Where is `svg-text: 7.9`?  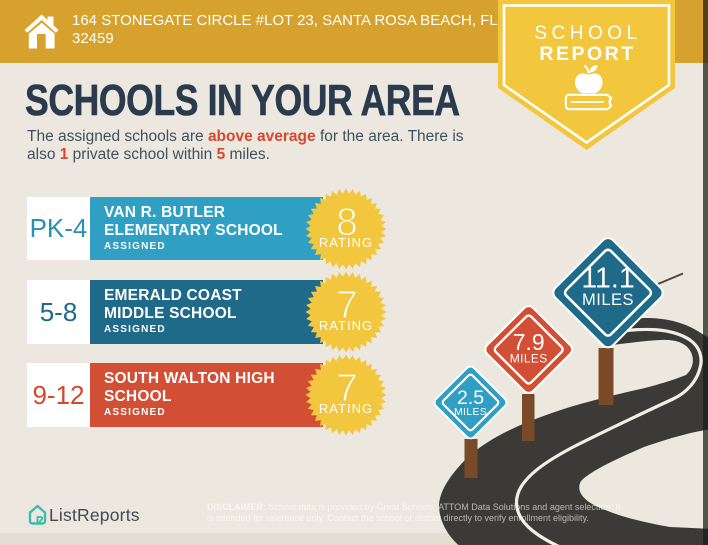
svg-text: 7.9 is located at coordinates (529, 342).